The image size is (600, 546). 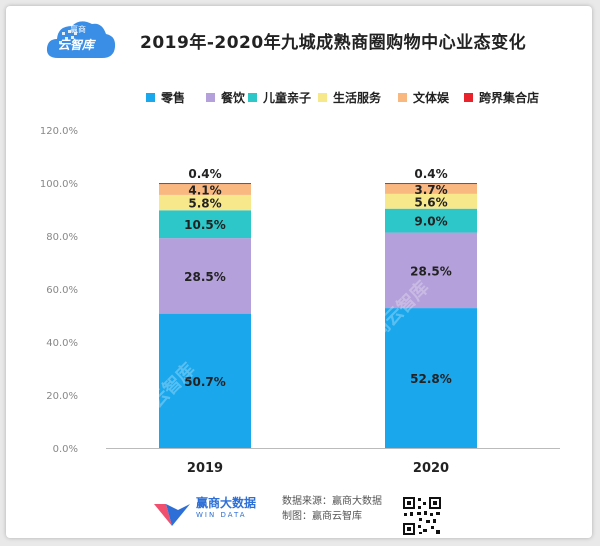 I want to click on data-label: 3.7%, so click(x=430, y=190).